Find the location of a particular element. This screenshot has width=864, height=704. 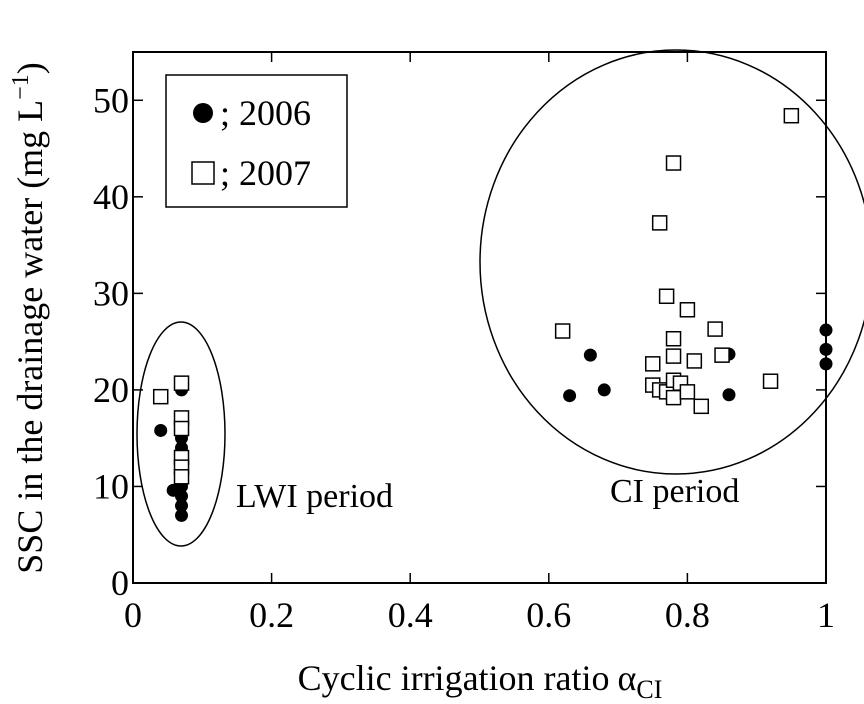

x-axis-label: Cyclic irrigation ratio αCI is located at coordinates (480, 681).